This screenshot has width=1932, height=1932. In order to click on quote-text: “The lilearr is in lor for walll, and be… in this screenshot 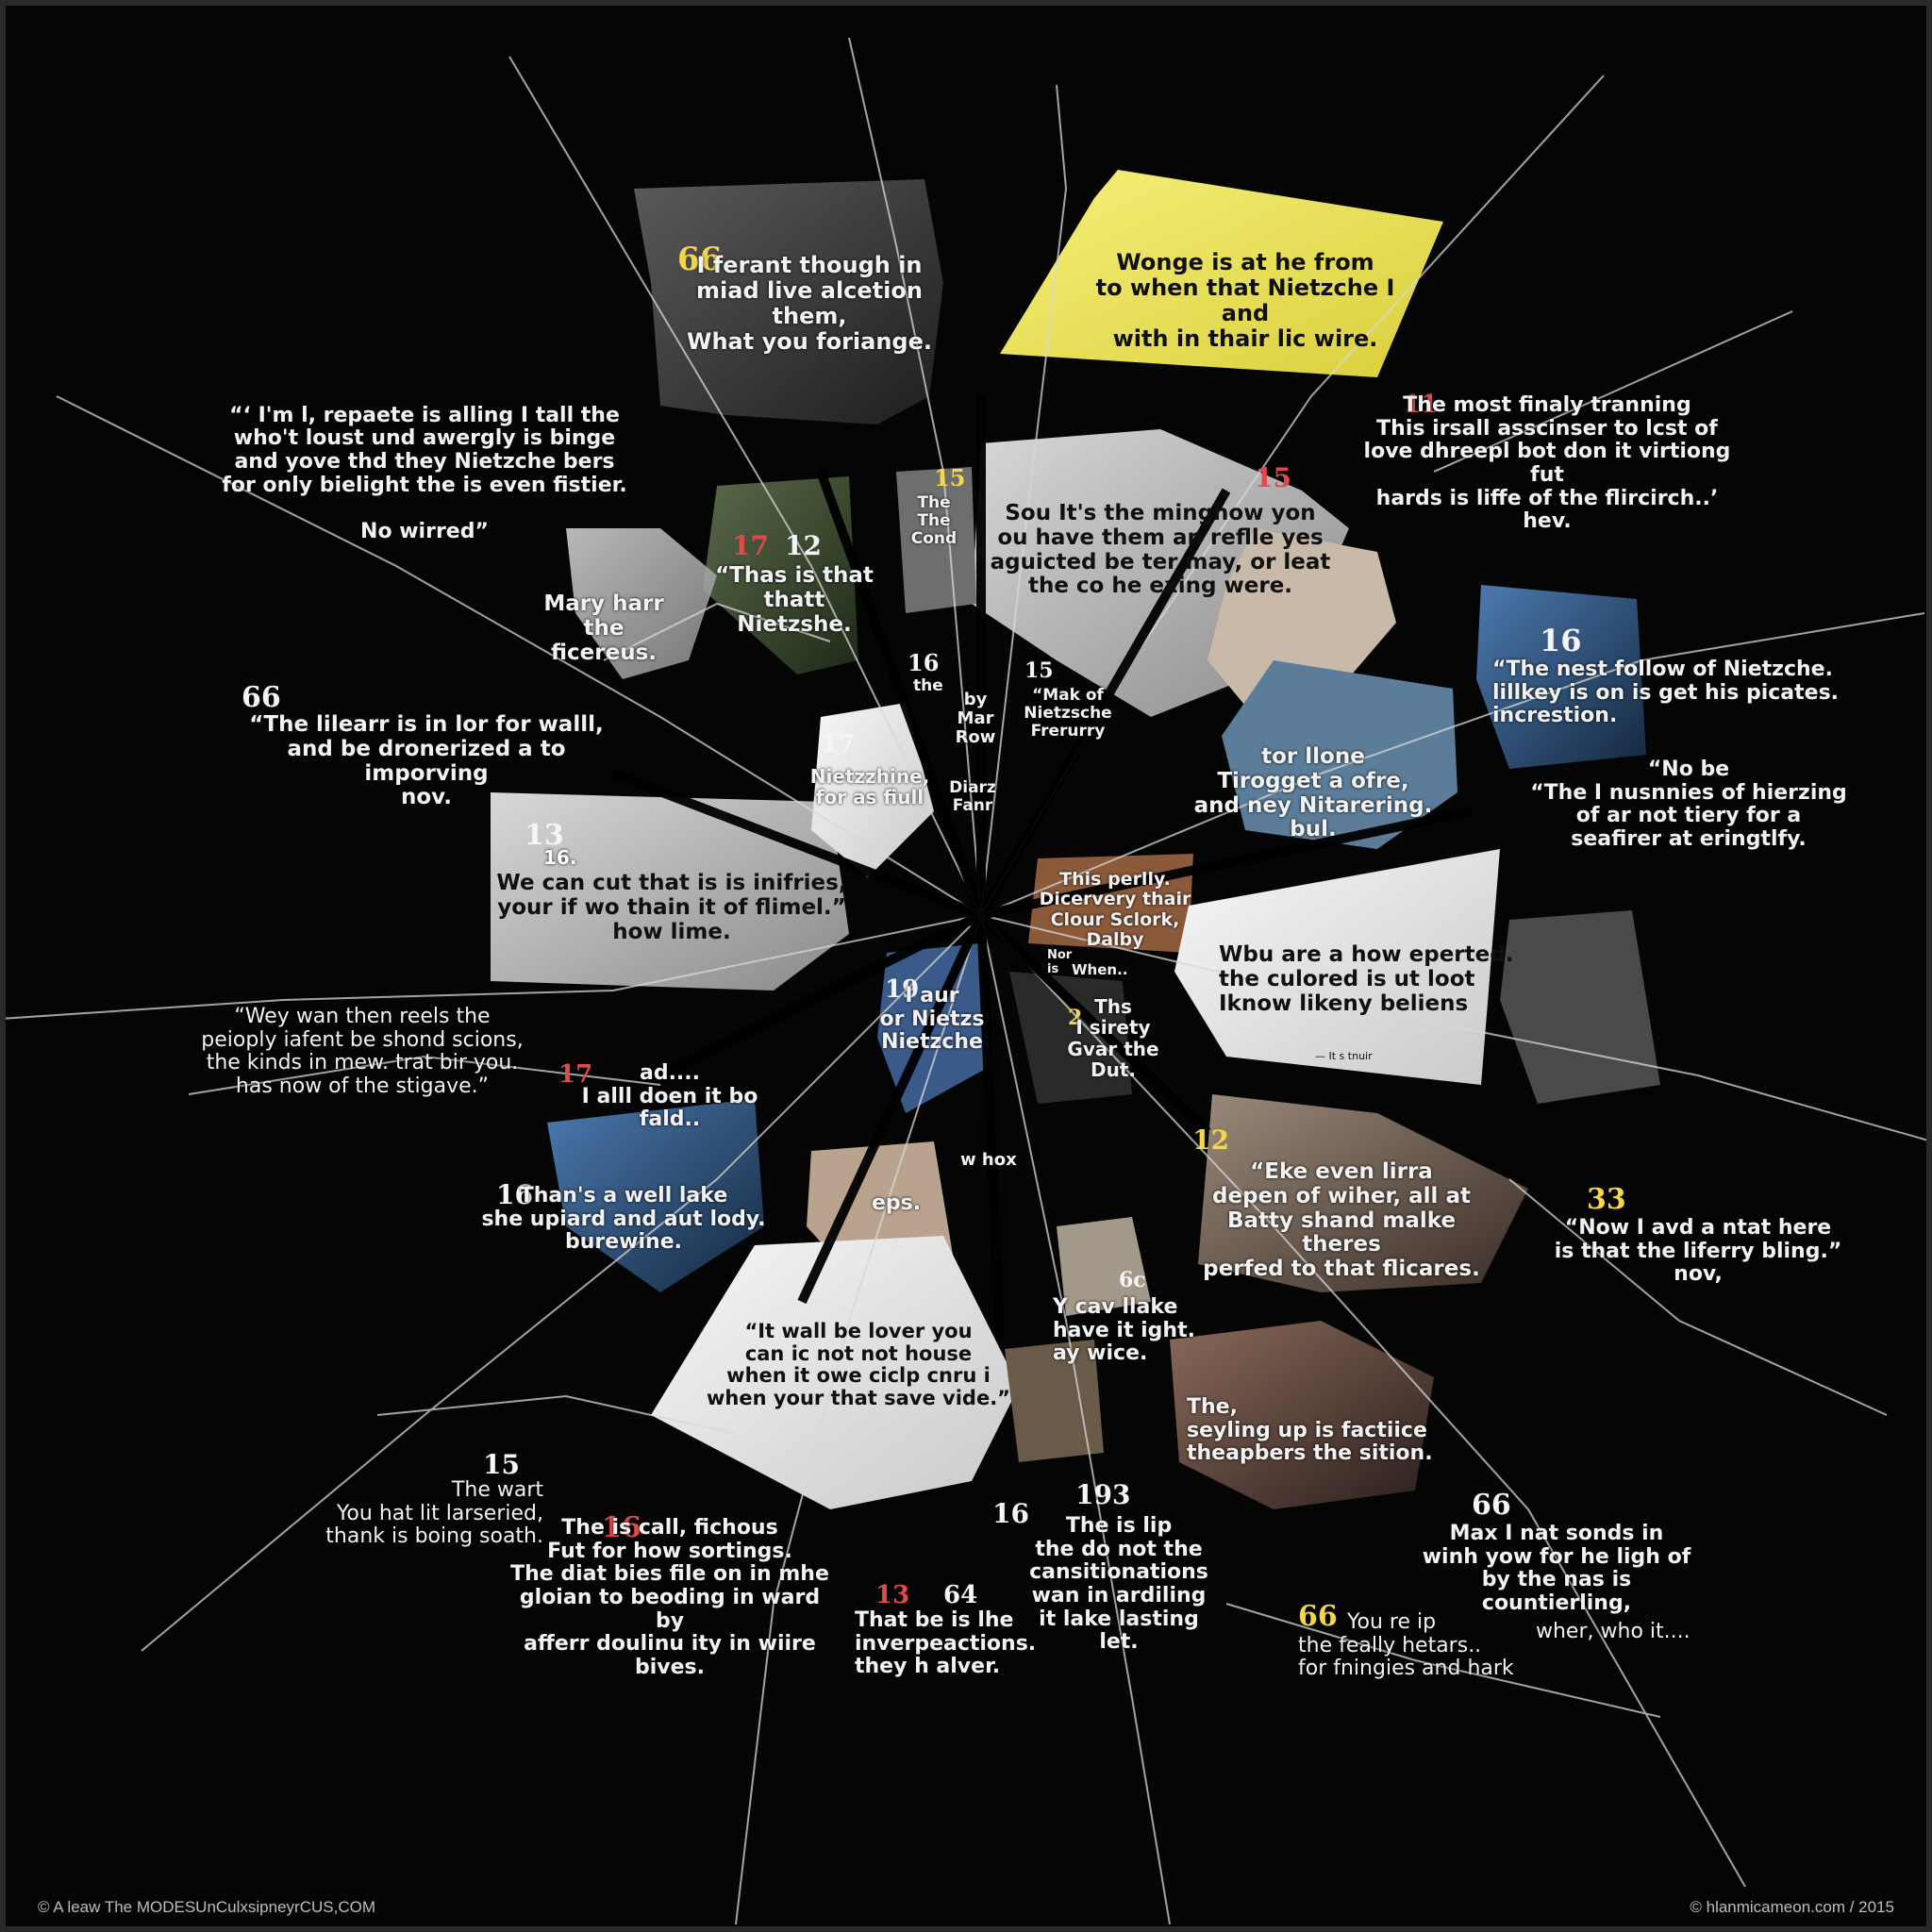, I will do `click(426, 761)`.